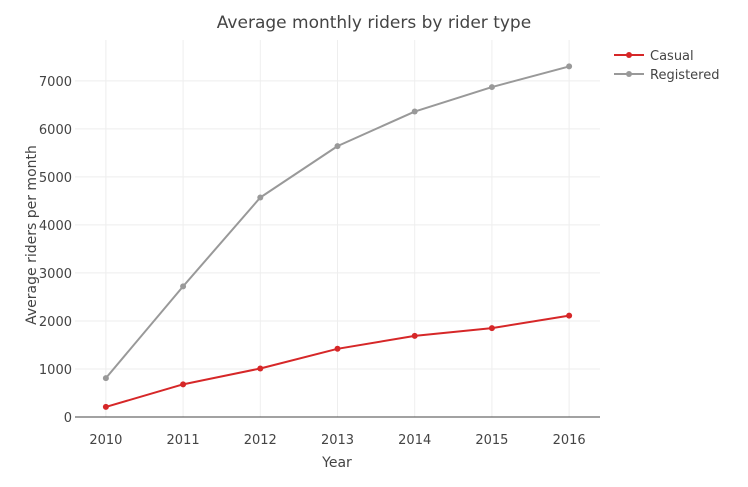  Describe the element at coordinates (414, 440) in the screenshot. I see `x-tick-label: 2014` at that location.